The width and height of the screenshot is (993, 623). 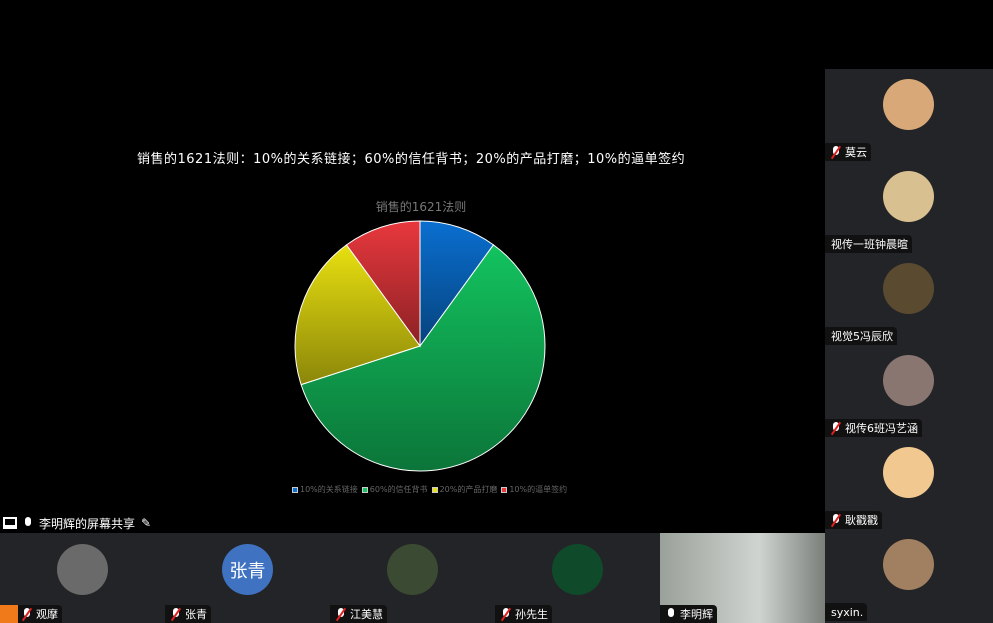 I want to click on participant-name-tag: 江美慧, so click(x=358, y=614).